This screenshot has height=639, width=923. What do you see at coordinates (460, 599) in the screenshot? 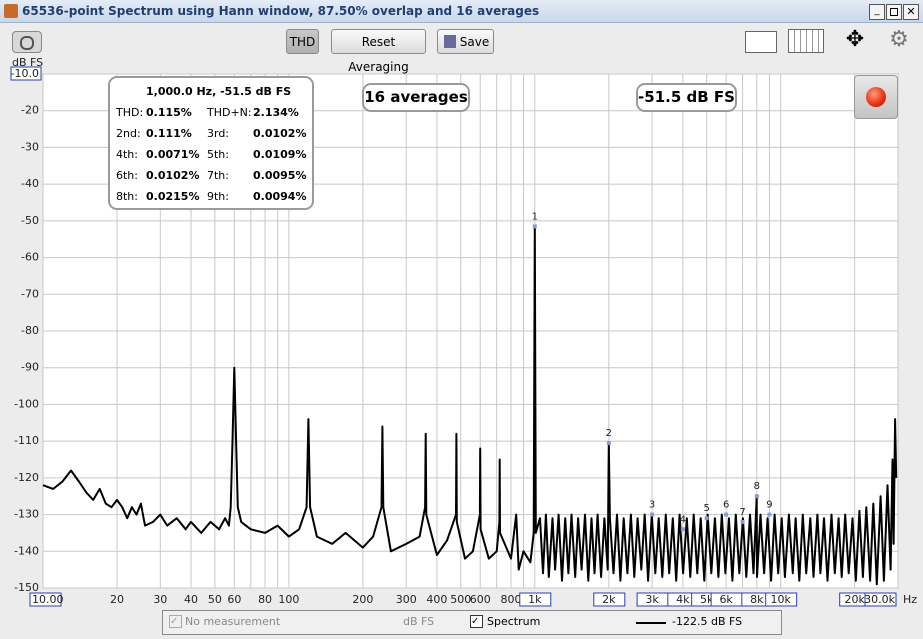
I see `x-tick-label: 500` at bounding box center [460, 599].